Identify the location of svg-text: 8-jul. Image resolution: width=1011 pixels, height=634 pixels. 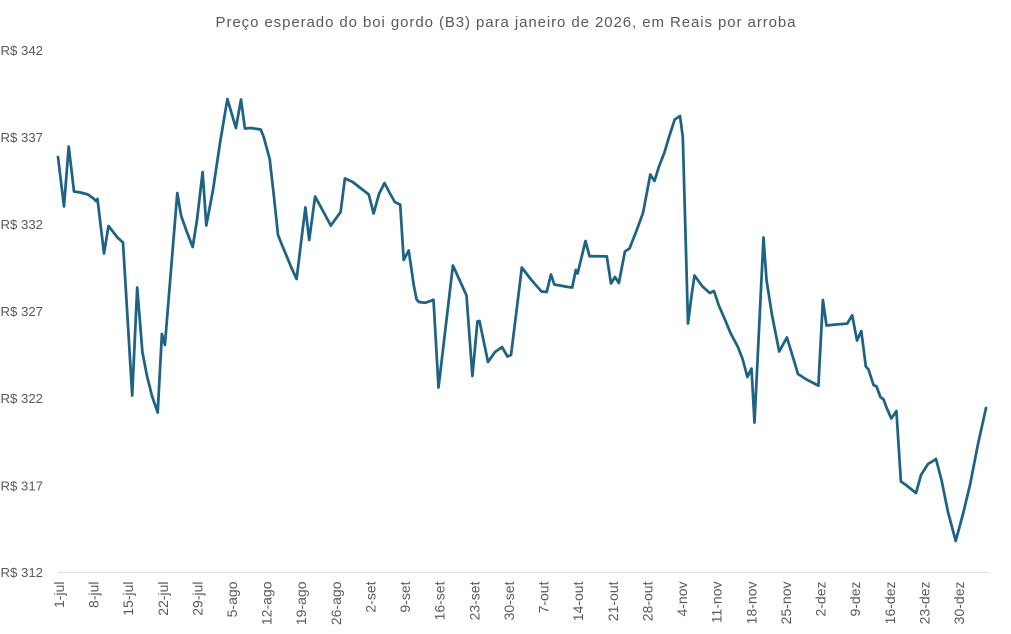
(94, 595).